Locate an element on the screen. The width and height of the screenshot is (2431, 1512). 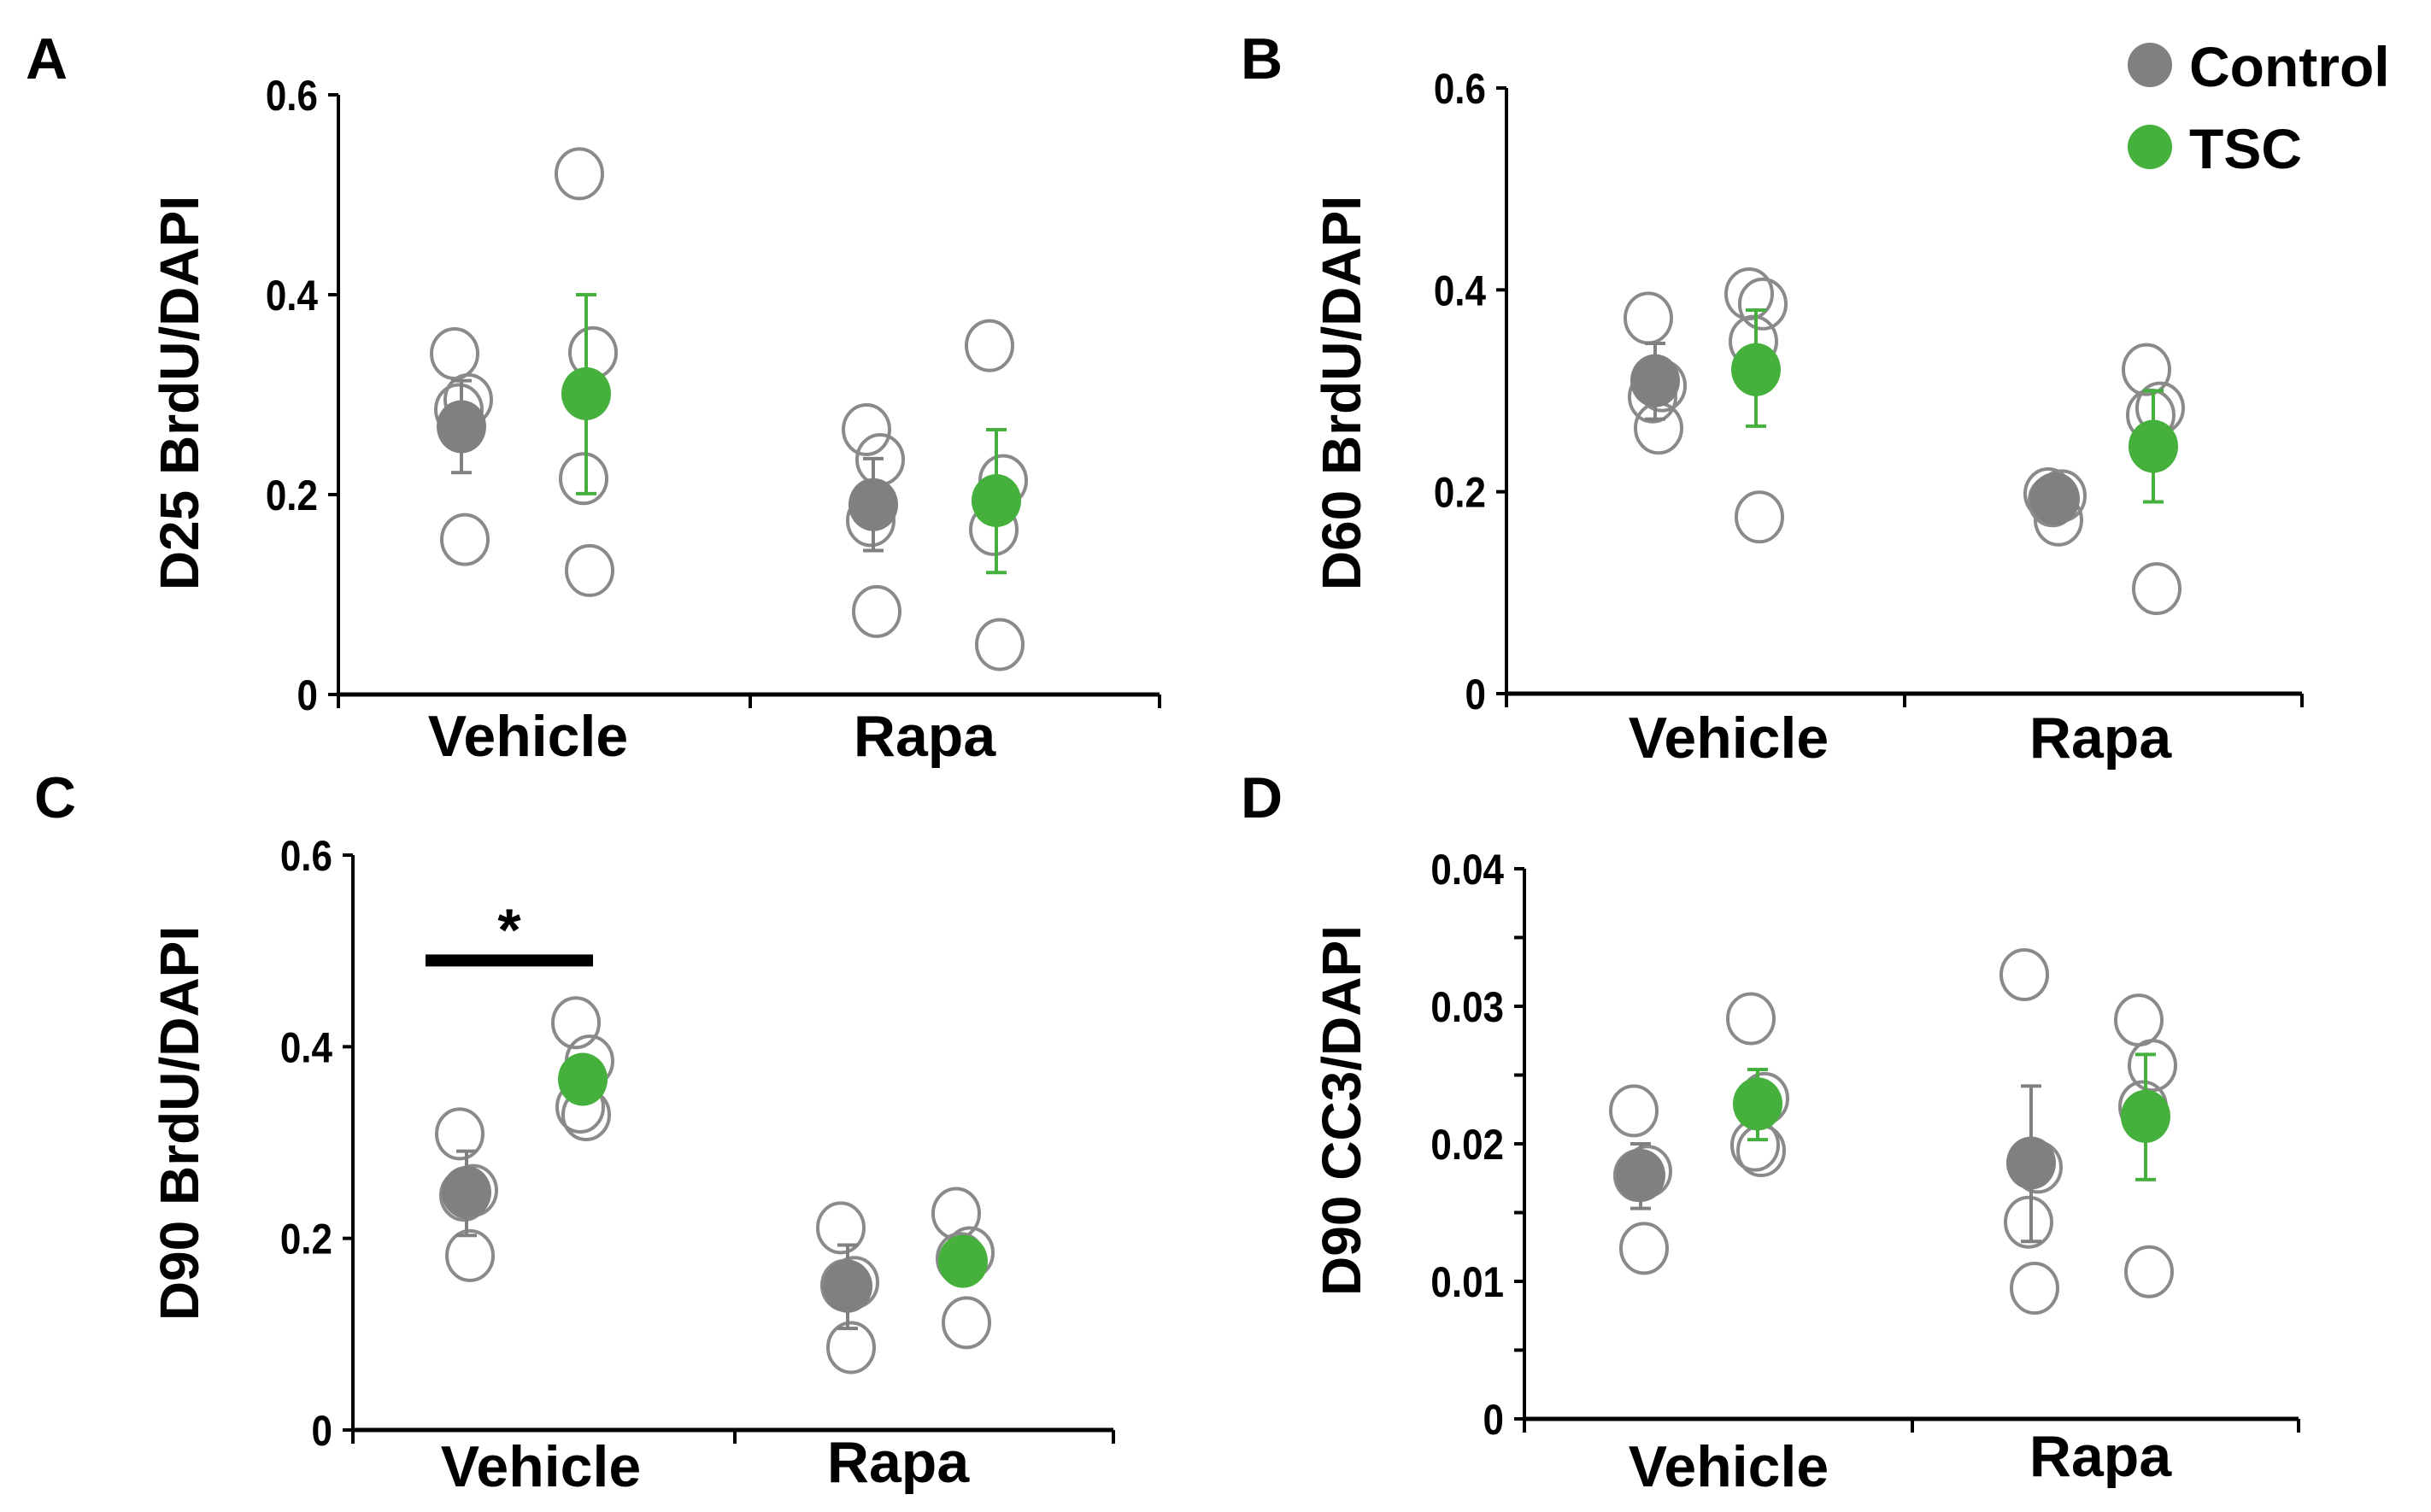
legend: Control TSC is located at coordinates (2259, 107).